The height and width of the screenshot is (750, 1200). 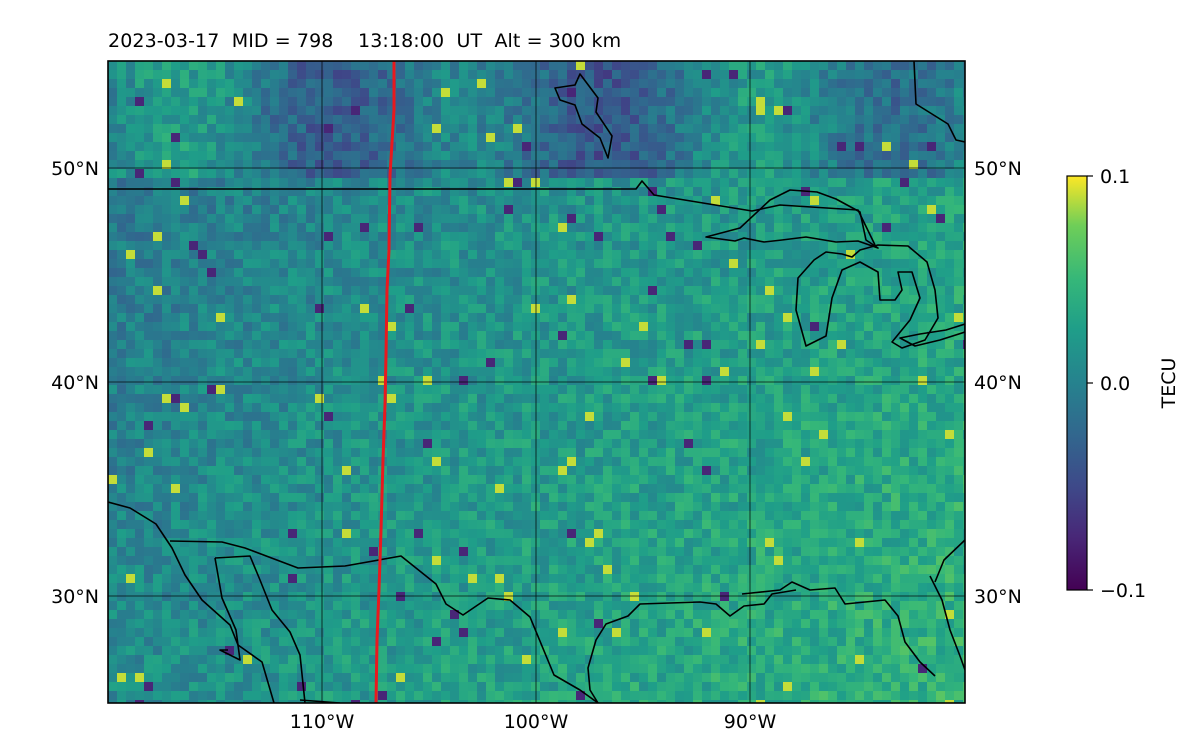 What do you see at coordinates (191, 602) in the screenshot?
I see `baja-peninsula` at bounding box center [191, 602].